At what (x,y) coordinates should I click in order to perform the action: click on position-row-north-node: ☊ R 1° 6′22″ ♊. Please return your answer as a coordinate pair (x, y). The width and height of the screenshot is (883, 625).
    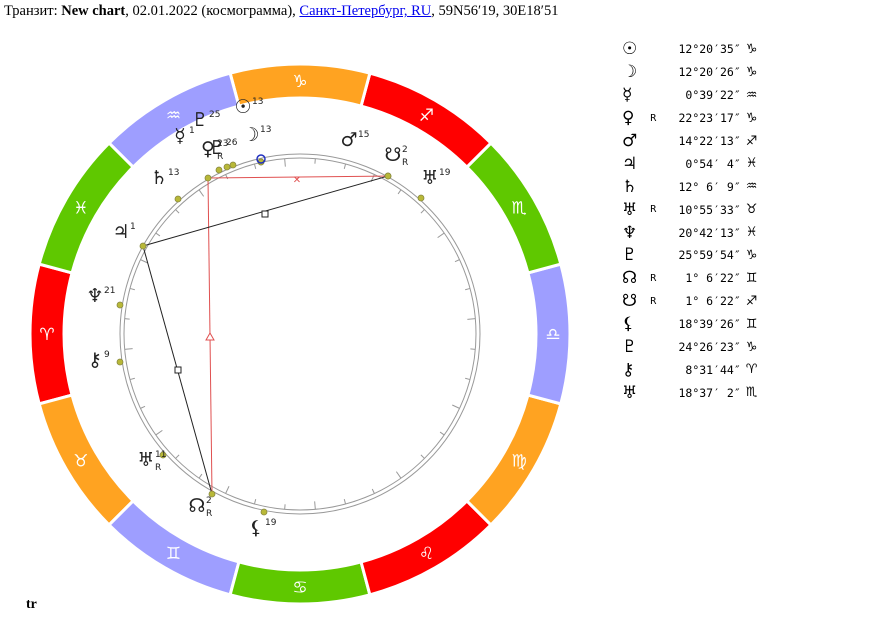
    Looking at the image, I should click on (697, 278).